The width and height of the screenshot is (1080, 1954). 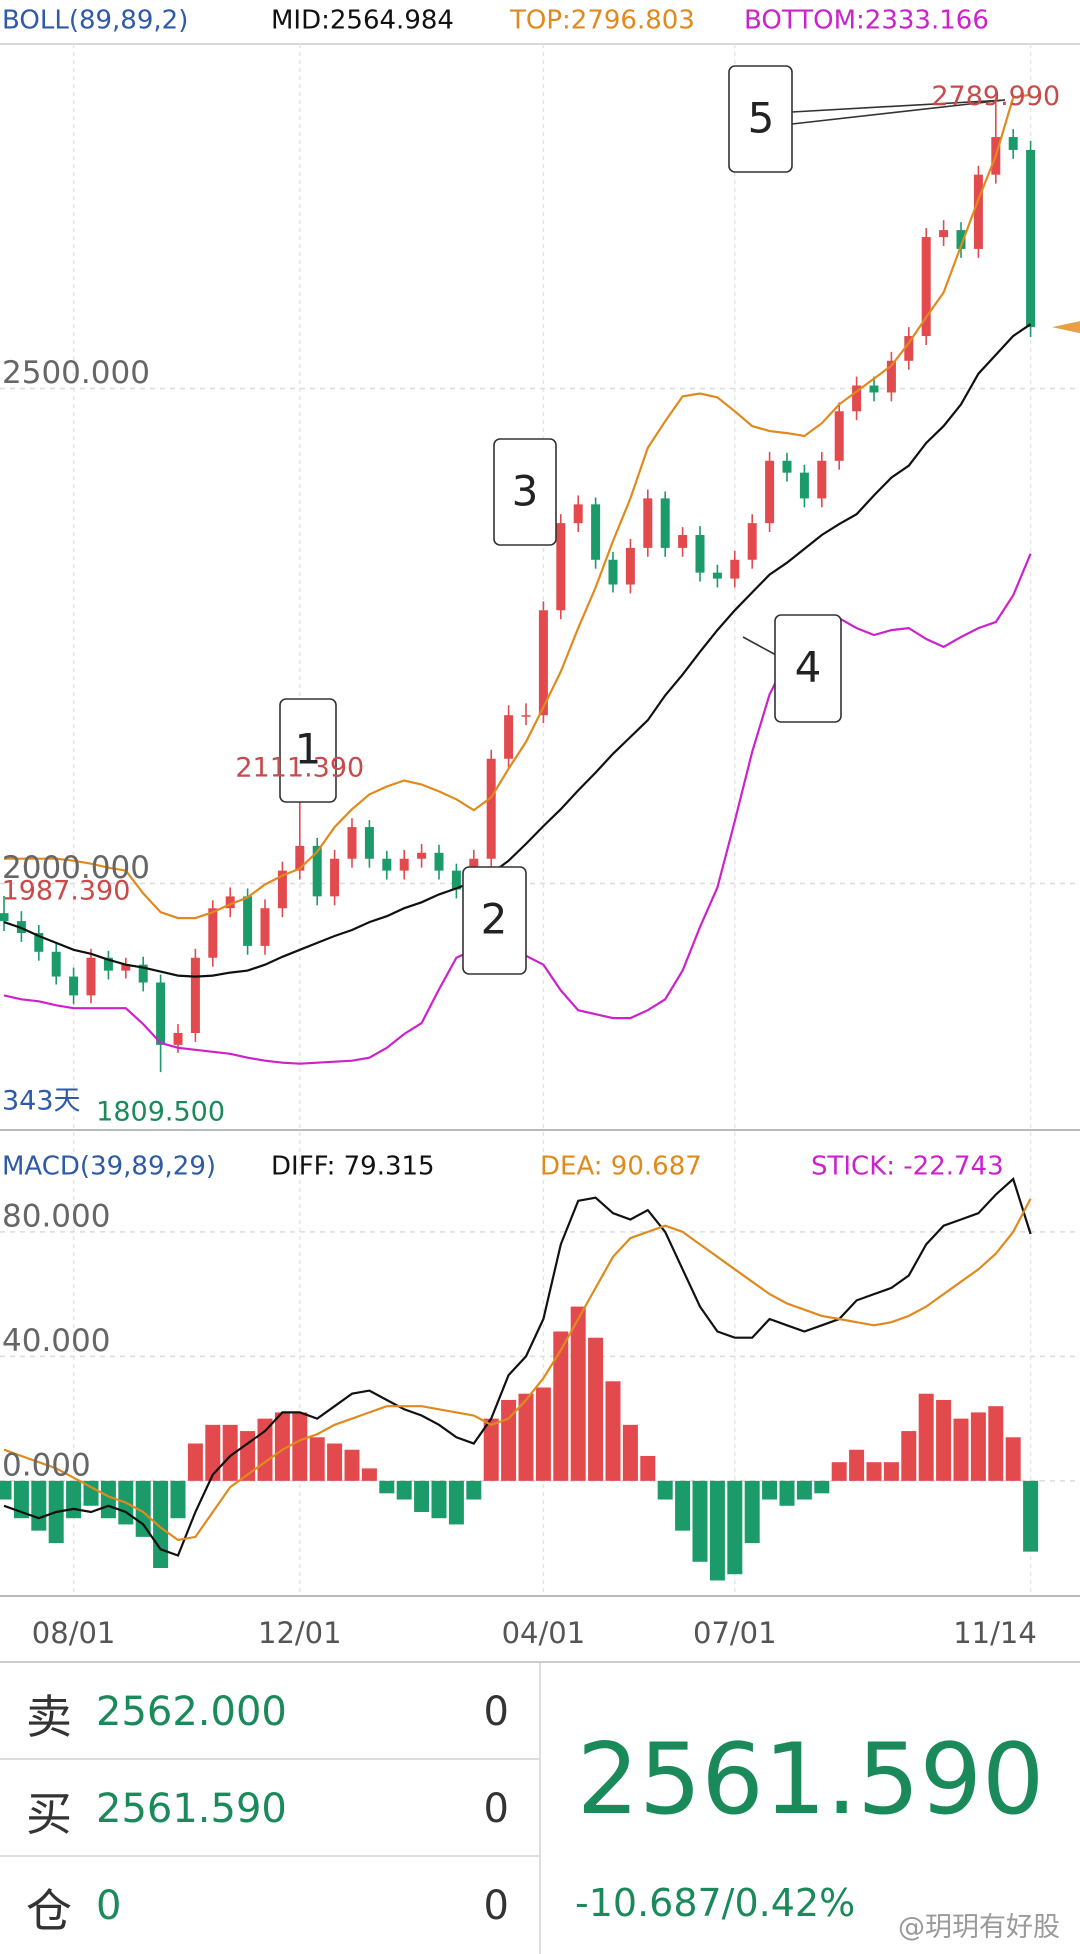 I want to click on callout-label: 2, so click(x=494, y=919).